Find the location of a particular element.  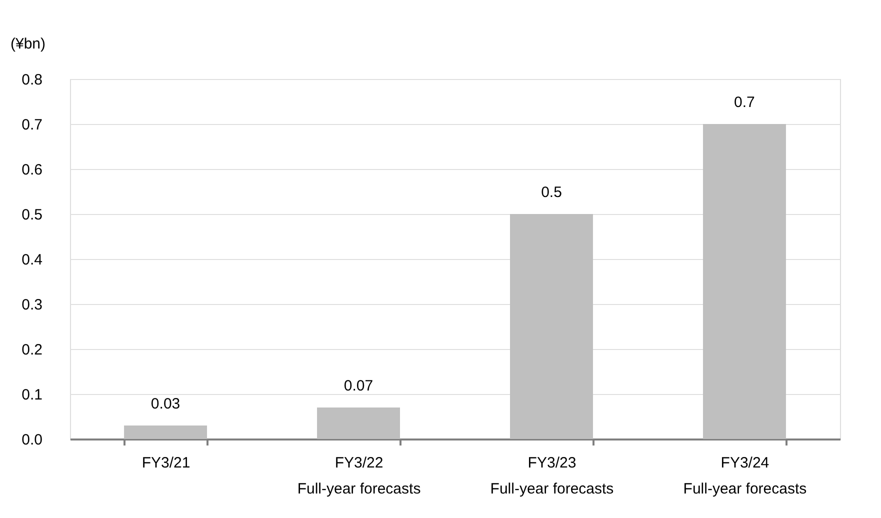

y-tick-label: 0.5 is located at coordinates (32, 215).